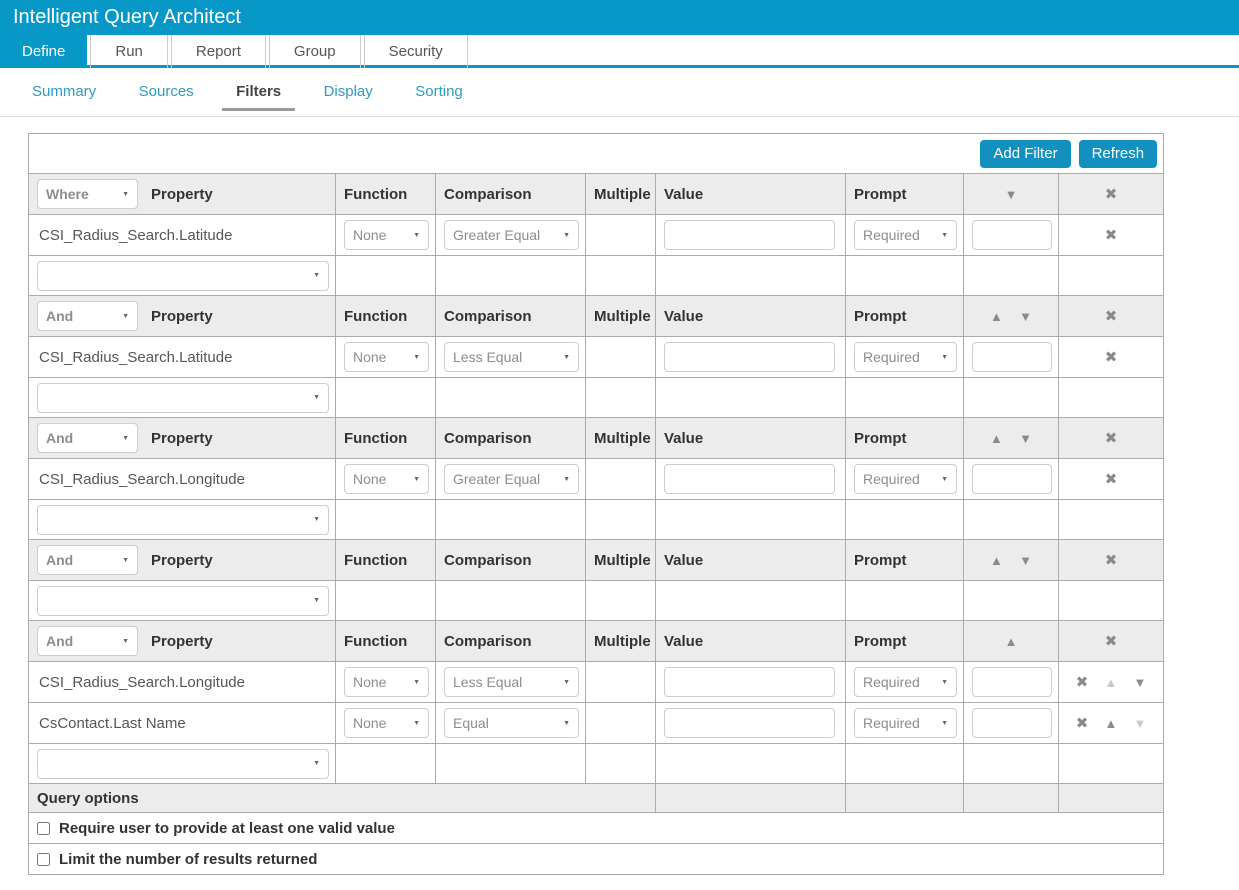 The height and width of the screenshot is (890, 1239). I want to click on conjunction-select: Where ▼, so click(87, 194).